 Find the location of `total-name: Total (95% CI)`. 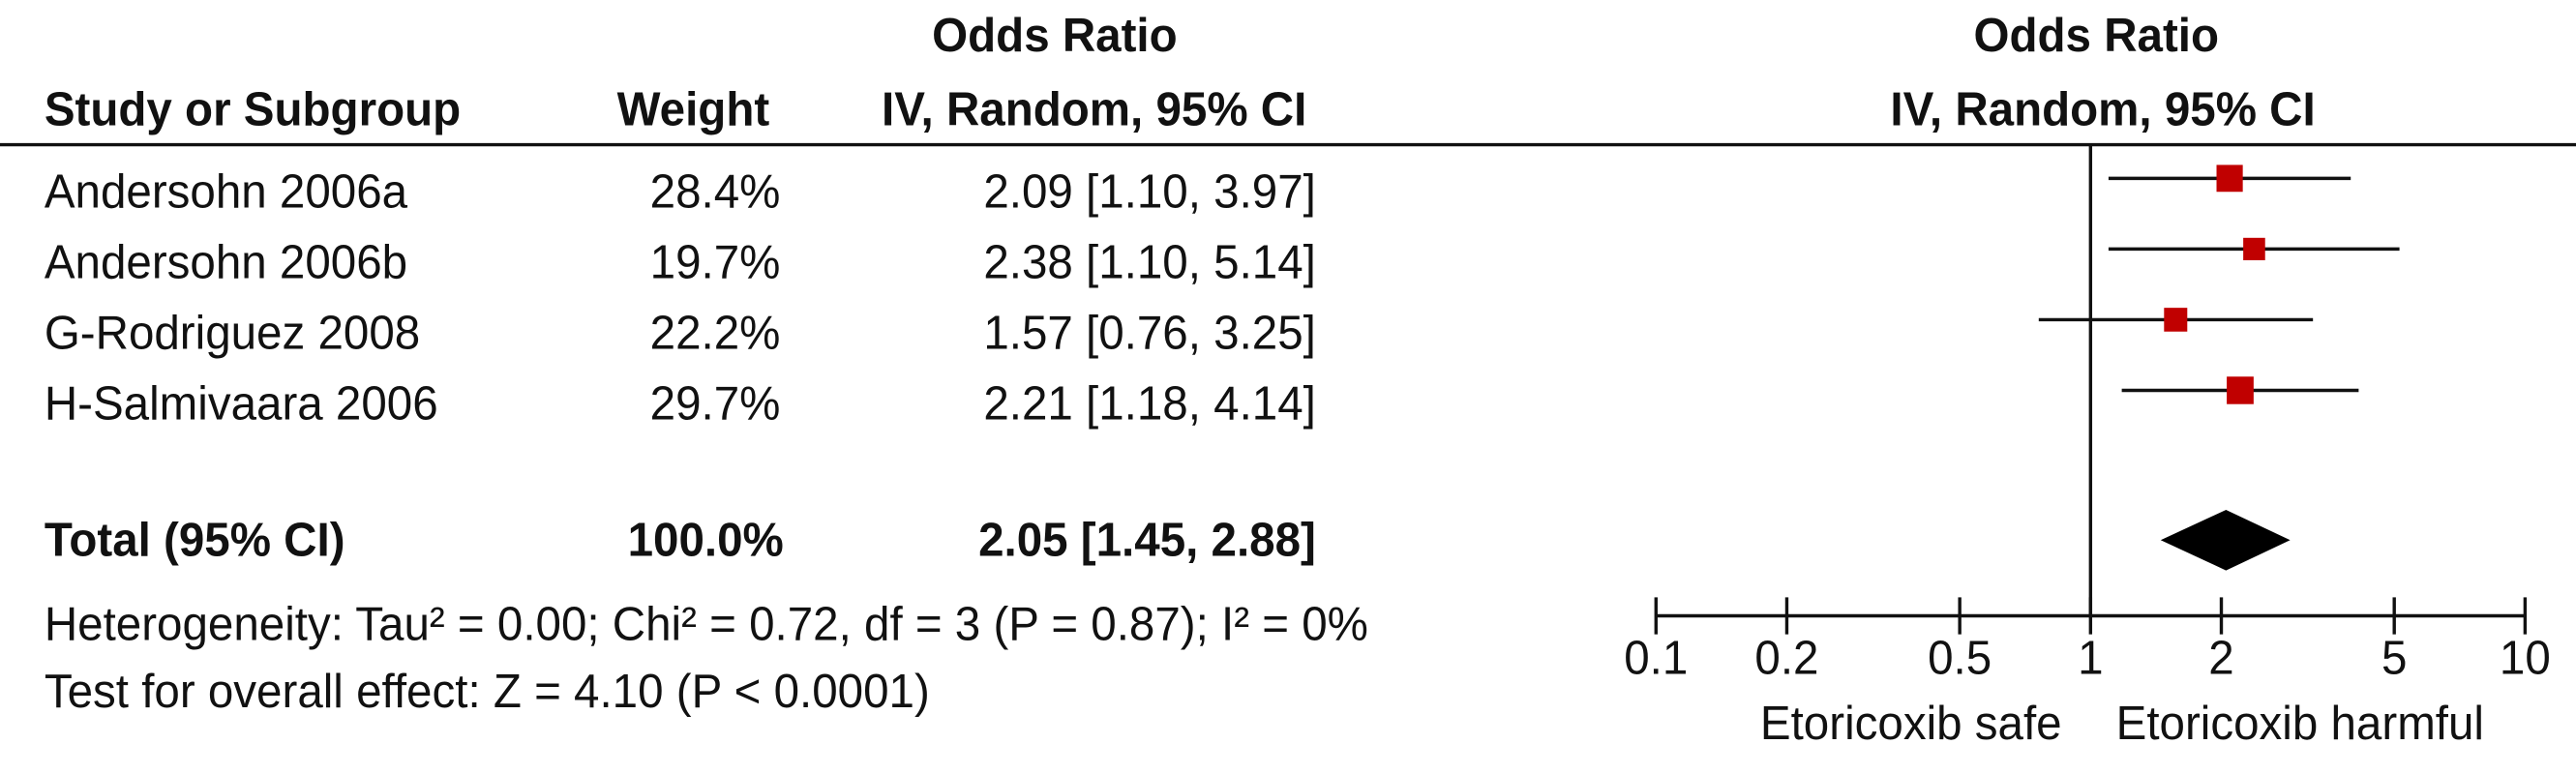

total-name: Total (95% CI) is located at coordinates (195, 540).